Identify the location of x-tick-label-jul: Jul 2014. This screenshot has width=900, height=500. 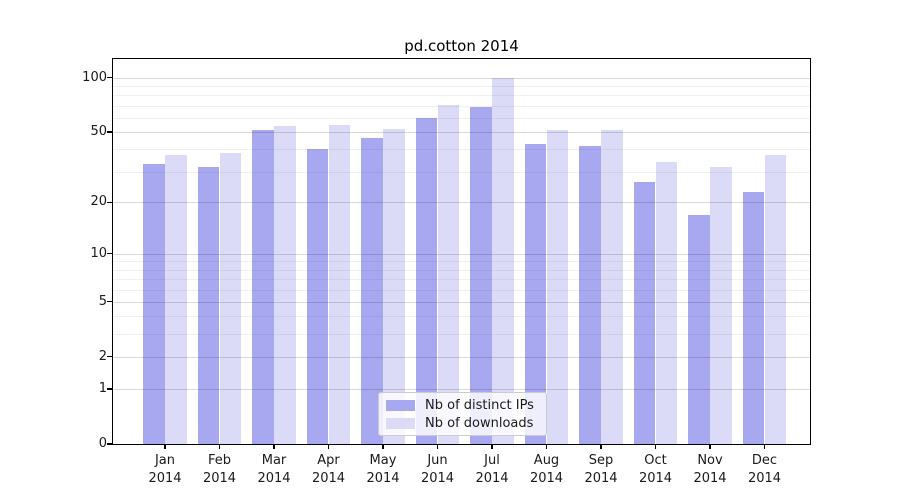
(492, 469).